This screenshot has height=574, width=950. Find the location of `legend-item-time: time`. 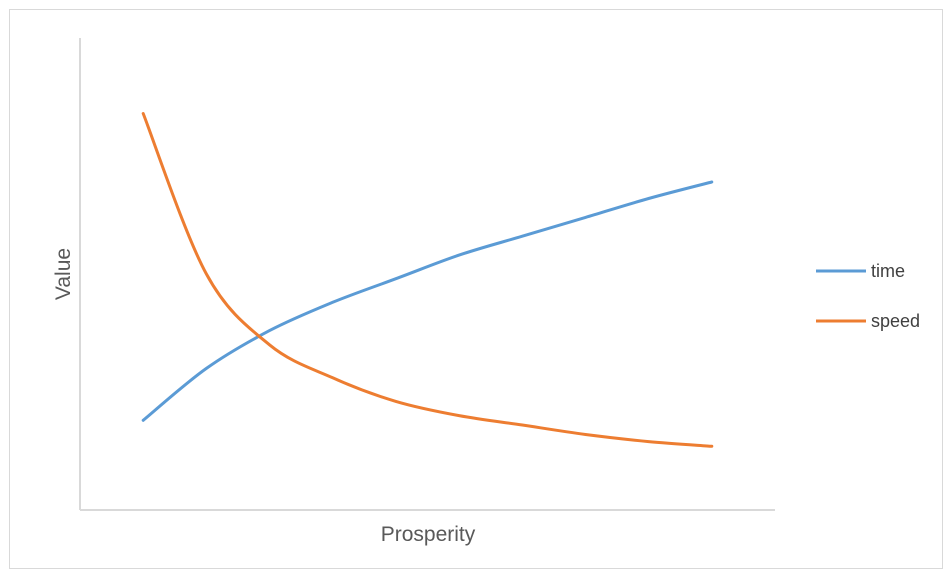

legend-item-time: time is located at coordinates (860, 271).